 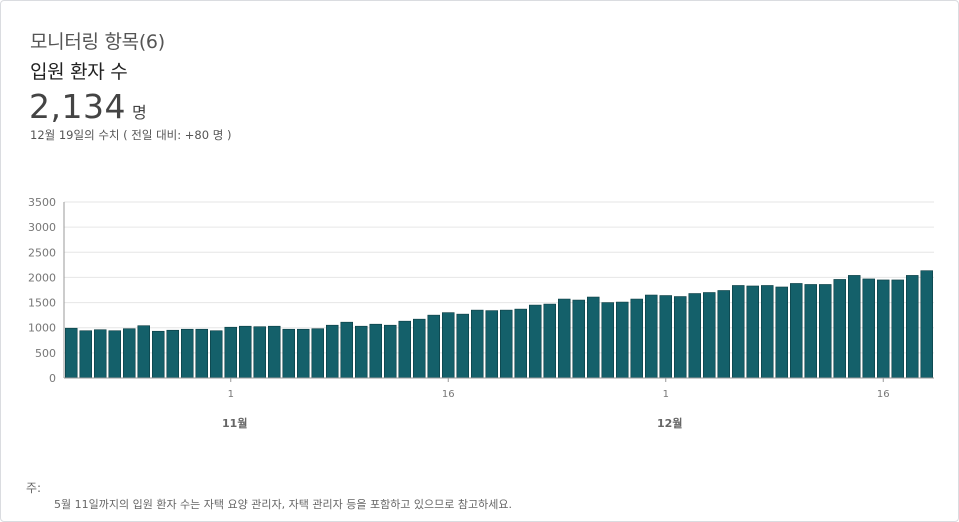 What do you see at coordinates (669, 423) in the screenshot?
I see `month-label: 12월` at bounding box center [669, 423].